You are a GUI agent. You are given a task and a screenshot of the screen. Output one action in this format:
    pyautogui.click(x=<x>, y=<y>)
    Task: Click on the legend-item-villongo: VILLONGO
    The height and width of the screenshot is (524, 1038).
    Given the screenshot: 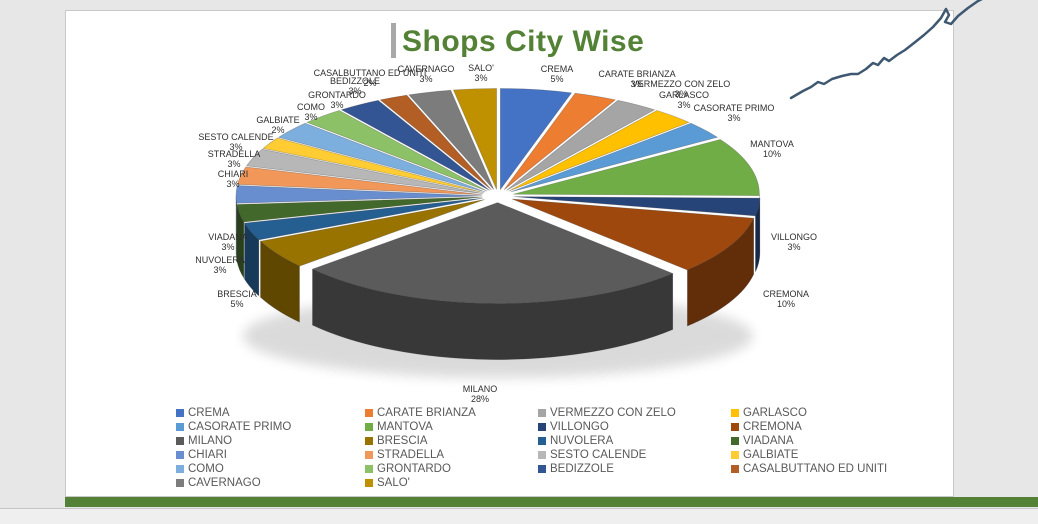 What is the action you would take?
    pyautogui.click(x=634, y=427)
    